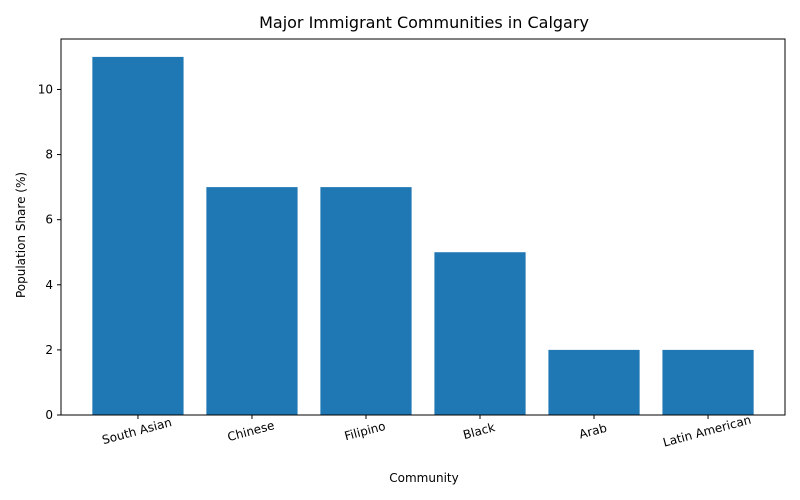 The width and height of the screenshot is (800, 500). Describe the element at coordinates (478, 431) in the screenshot. I see `x-tick-label: Black` at that location.